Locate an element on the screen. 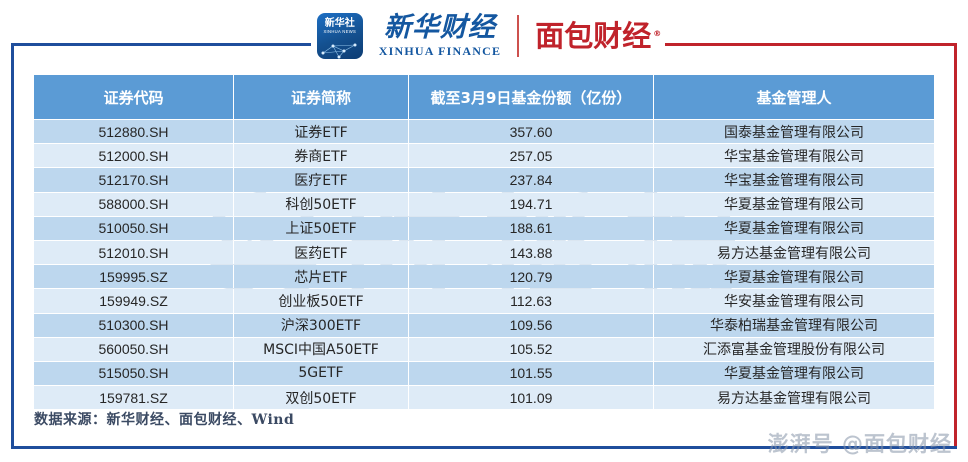 The image size is (968, 462). table-row: 512010.SH 医药ETF 143.88 易方达基金管理有限公司 is located at coordinates (484, 252).